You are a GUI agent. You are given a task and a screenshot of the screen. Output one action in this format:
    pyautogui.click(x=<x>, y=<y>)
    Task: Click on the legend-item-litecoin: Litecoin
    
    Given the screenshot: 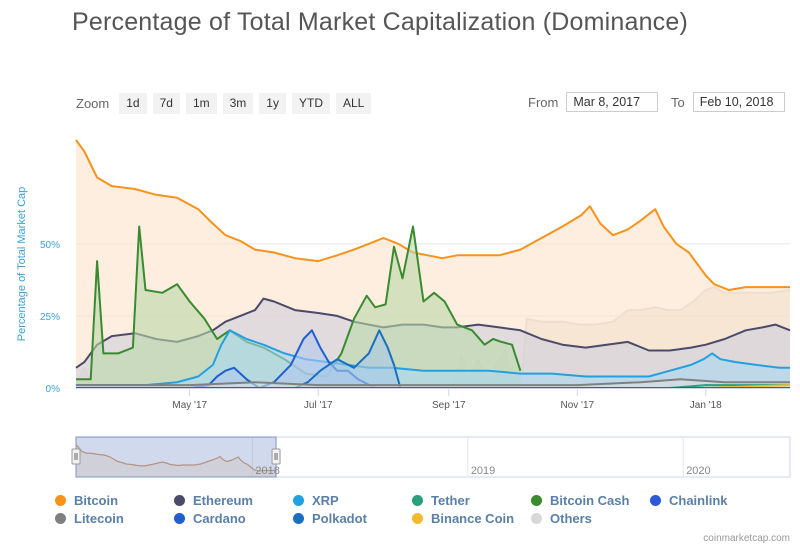 What is the action you would take?
    pyautogui.click(x=89, y=518)
    